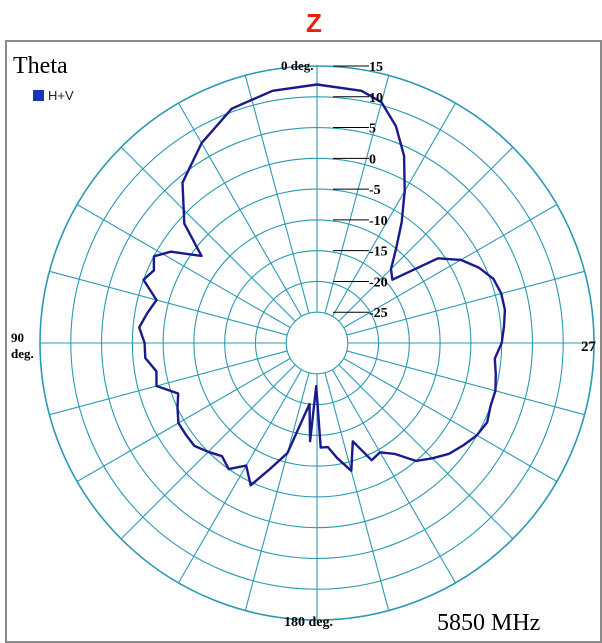 The image size is (602, 643). Describe the element at coordinates (22, 353) in the screenshot. I see `angle-label-left-unit: deg.` at that location.